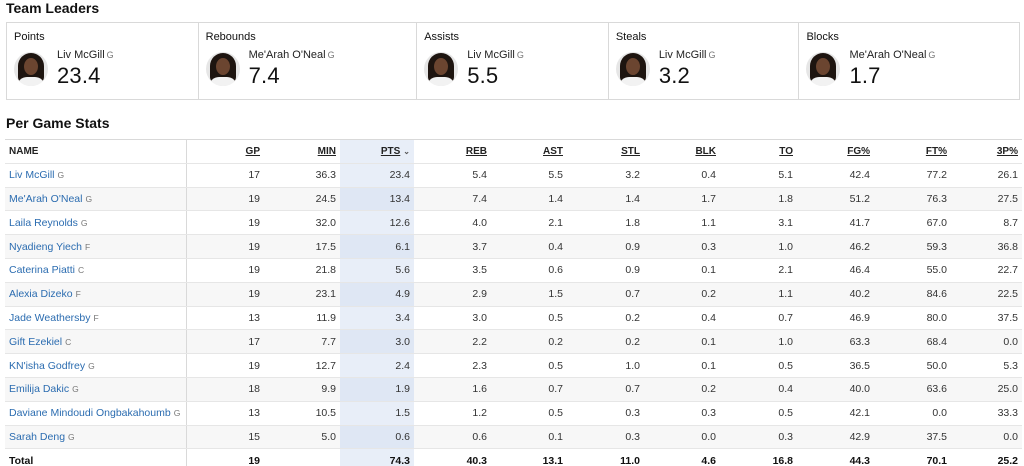 The image size is (1024, 466). Describe the element at coordinates (936, 460) in the screenshot. I see `total-cell-ft-pct: 70.1` at that location.